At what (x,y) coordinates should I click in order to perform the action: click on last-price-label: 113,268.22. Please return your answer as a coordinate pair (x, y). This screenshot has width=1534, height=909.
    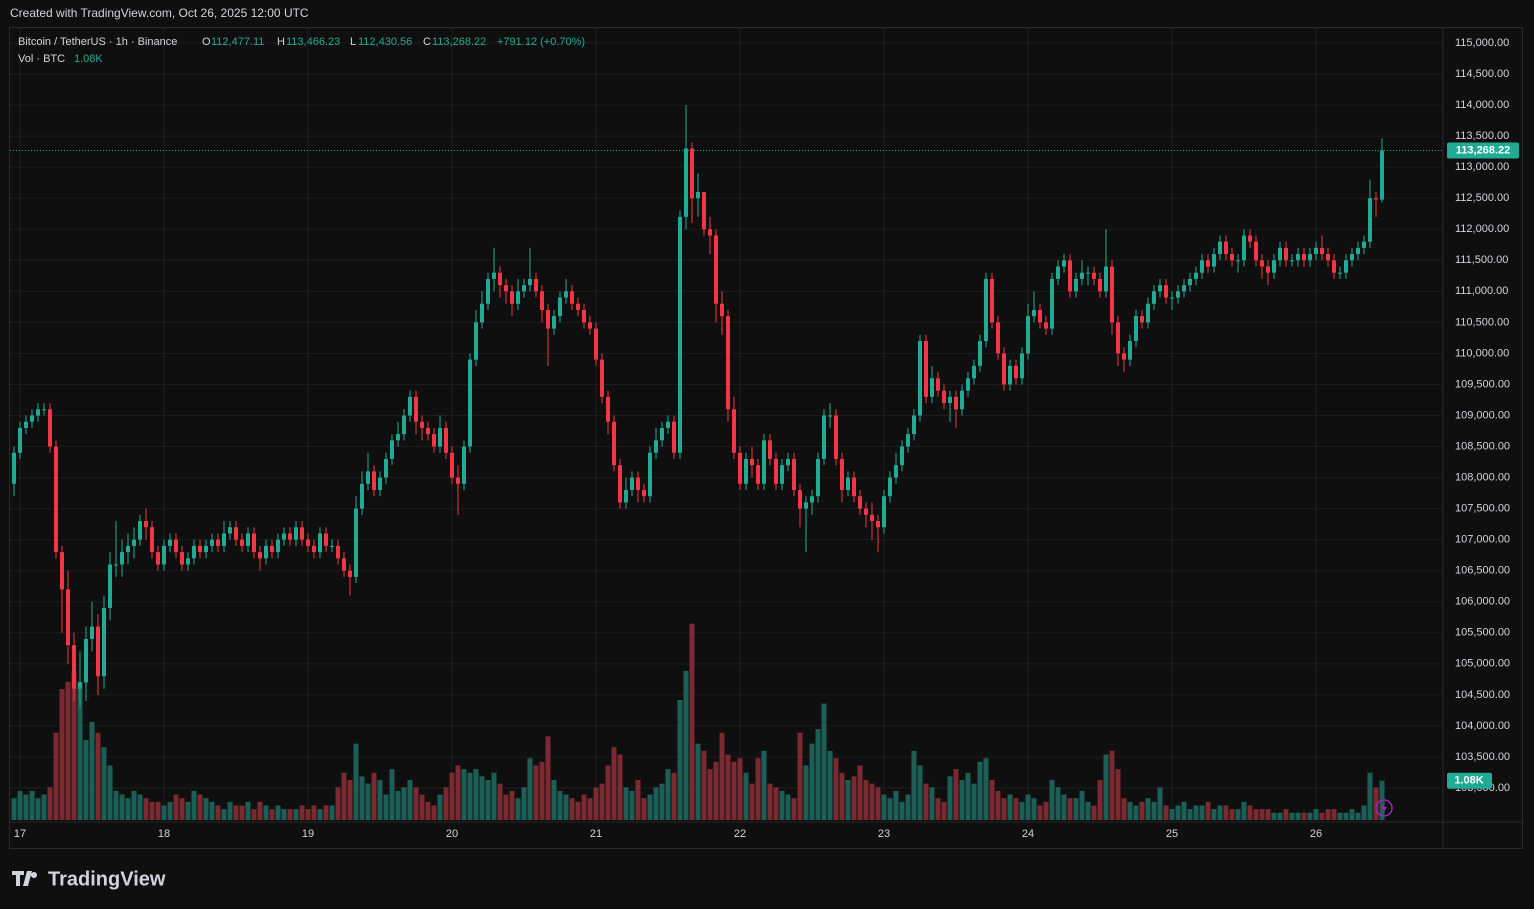
    Looking at the image, I should click on (1483, 150).